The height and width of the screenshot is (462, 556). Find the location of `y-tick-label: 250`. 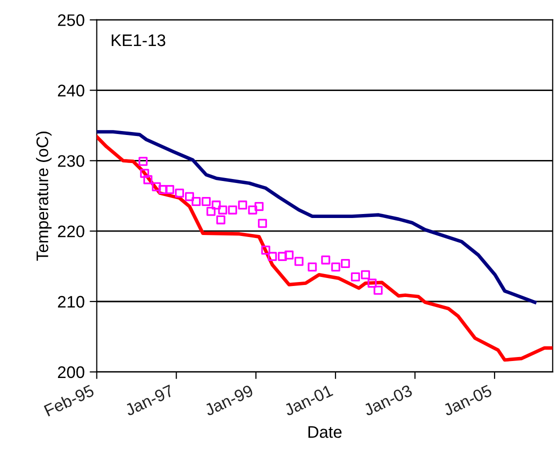

y-tick-label: 250 is located at coordinates (71, 20).